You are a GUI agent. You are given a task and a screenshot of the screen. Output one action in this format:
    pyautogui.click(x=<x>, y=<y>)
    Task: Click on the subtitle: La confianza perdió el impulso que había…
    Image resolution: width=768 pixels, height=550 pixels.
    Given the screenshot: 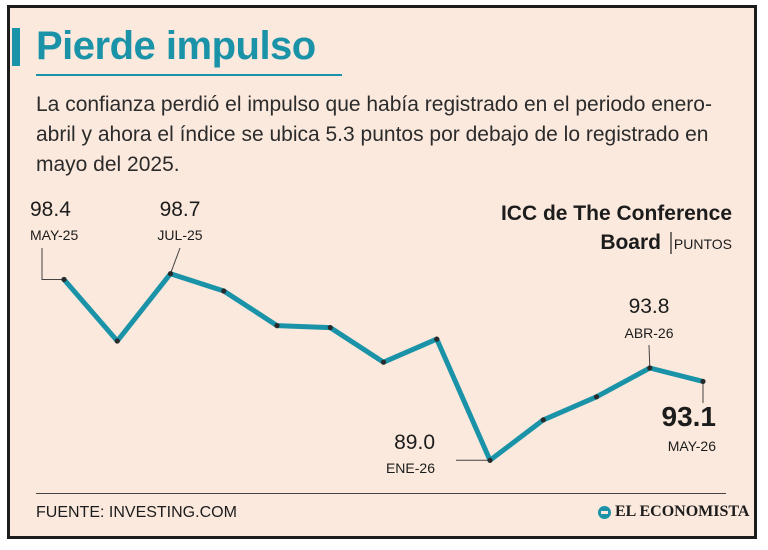 What is the action you would take?
    pyautogui.click(x=374, y=134)
    